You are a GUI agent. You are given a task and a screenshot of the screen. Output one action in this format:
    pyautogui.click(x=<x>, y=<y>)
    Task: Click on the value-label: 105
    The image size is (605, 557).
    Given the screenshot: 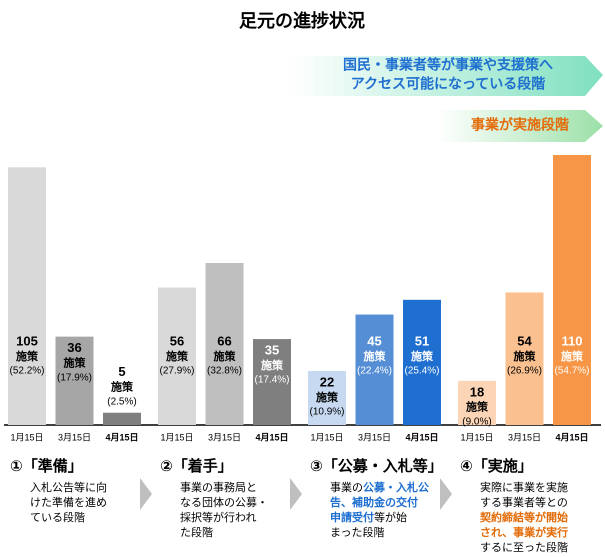 What is the action you would take?
    pyautogui.click(x=27, y=340)
    